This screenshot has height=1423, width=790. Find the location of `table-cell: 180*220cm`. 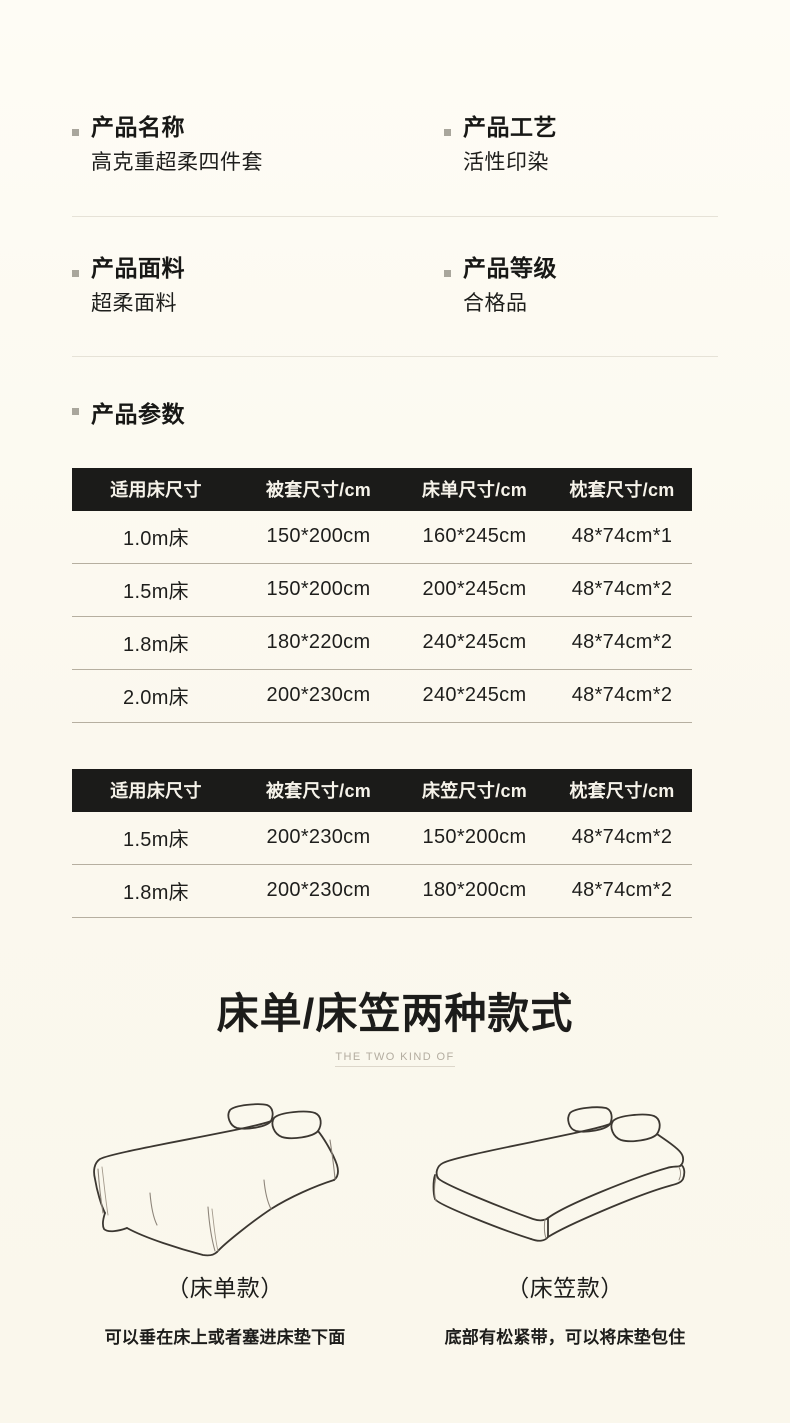

table-cell: 180*220cm is located at coordinates (318, 643).